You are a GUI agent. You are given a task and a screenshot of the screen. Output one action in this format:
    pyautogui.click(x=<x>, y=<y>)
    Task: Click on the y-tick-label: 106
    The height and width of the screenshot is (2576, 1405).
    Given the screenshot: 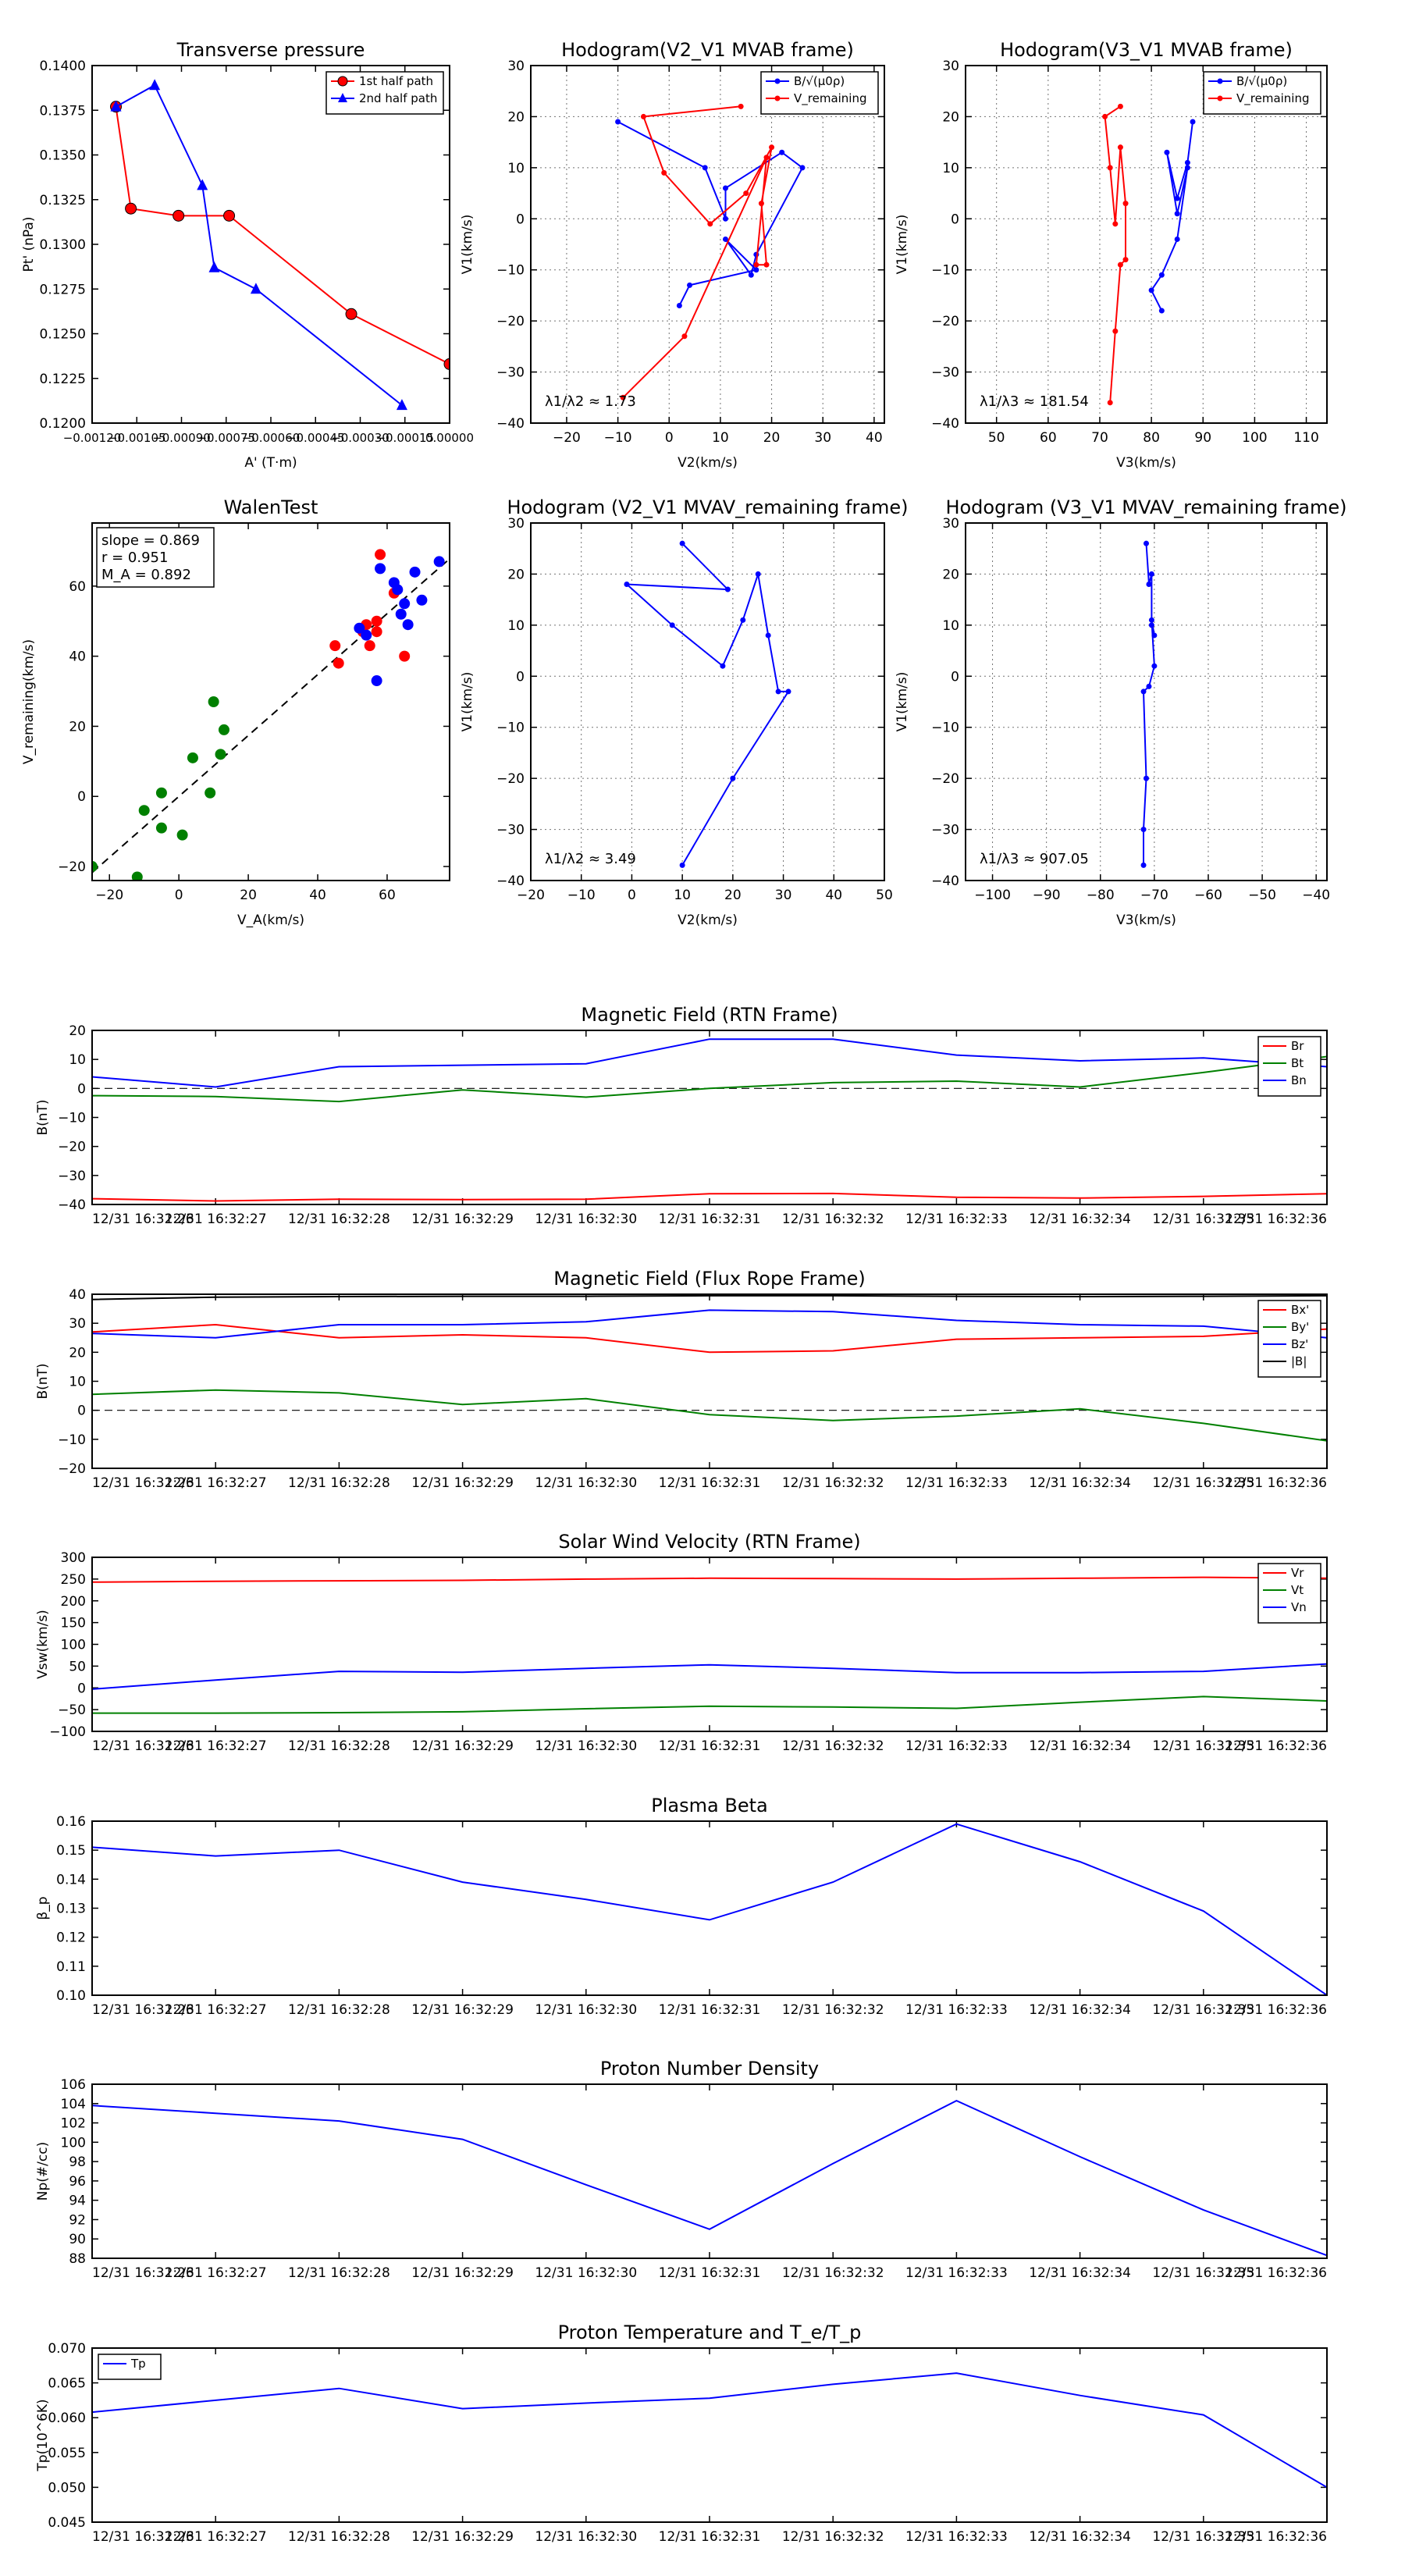 What is the action you would take?
    pyautogui.click(x=73, y=2085)
    